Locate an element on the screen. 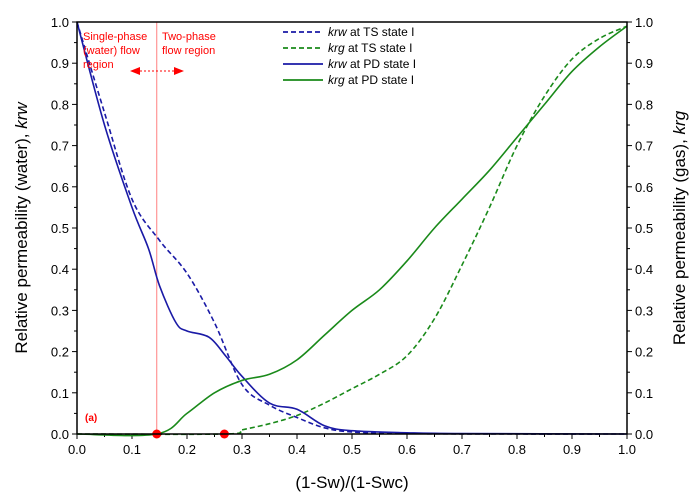 The image size is (700, 503). y-left-tick-label: 0.9 is located at coordinates (60, 63).